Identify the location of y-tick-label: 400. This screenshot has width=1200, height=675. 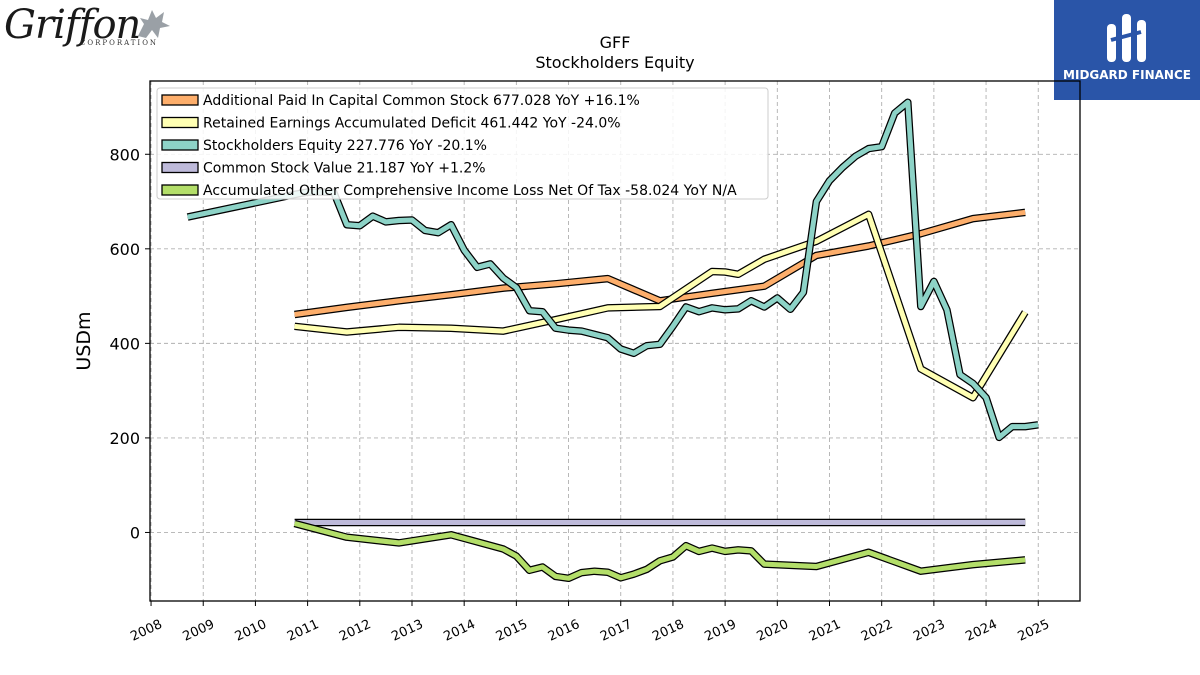
(124, 343).